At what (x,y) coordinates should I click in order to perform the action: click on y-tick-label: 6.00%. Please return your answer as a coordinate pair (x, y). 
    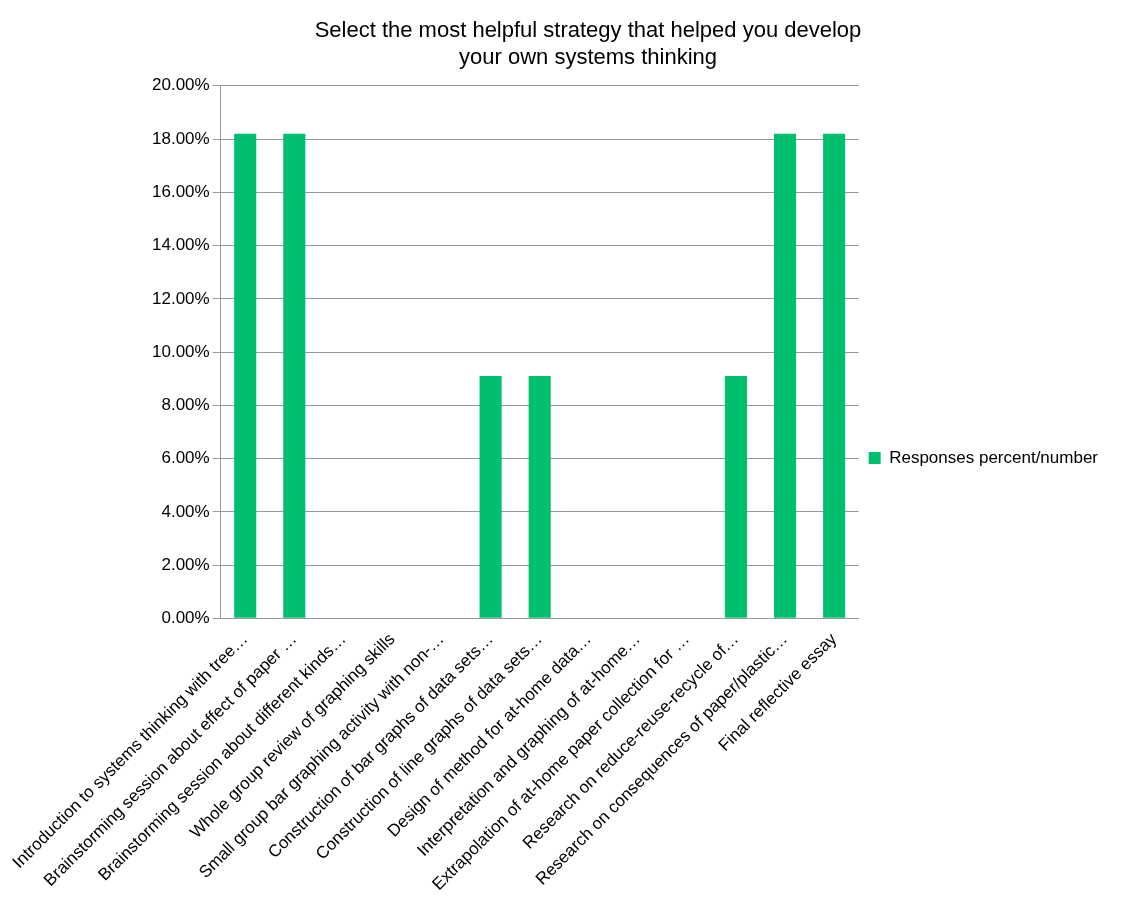
    Looking at the image, I should click on (185, 458).